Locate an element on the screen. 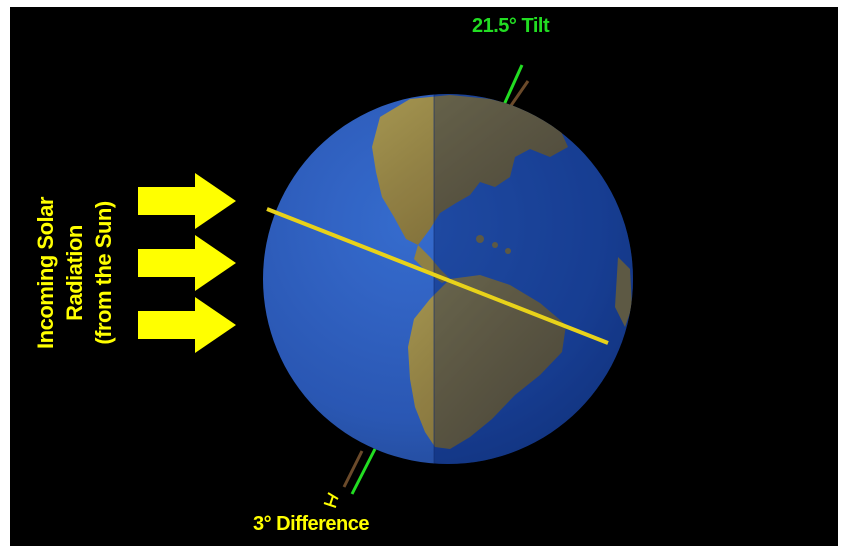  landmass-africa-edge is located at coordinates (623, 292).